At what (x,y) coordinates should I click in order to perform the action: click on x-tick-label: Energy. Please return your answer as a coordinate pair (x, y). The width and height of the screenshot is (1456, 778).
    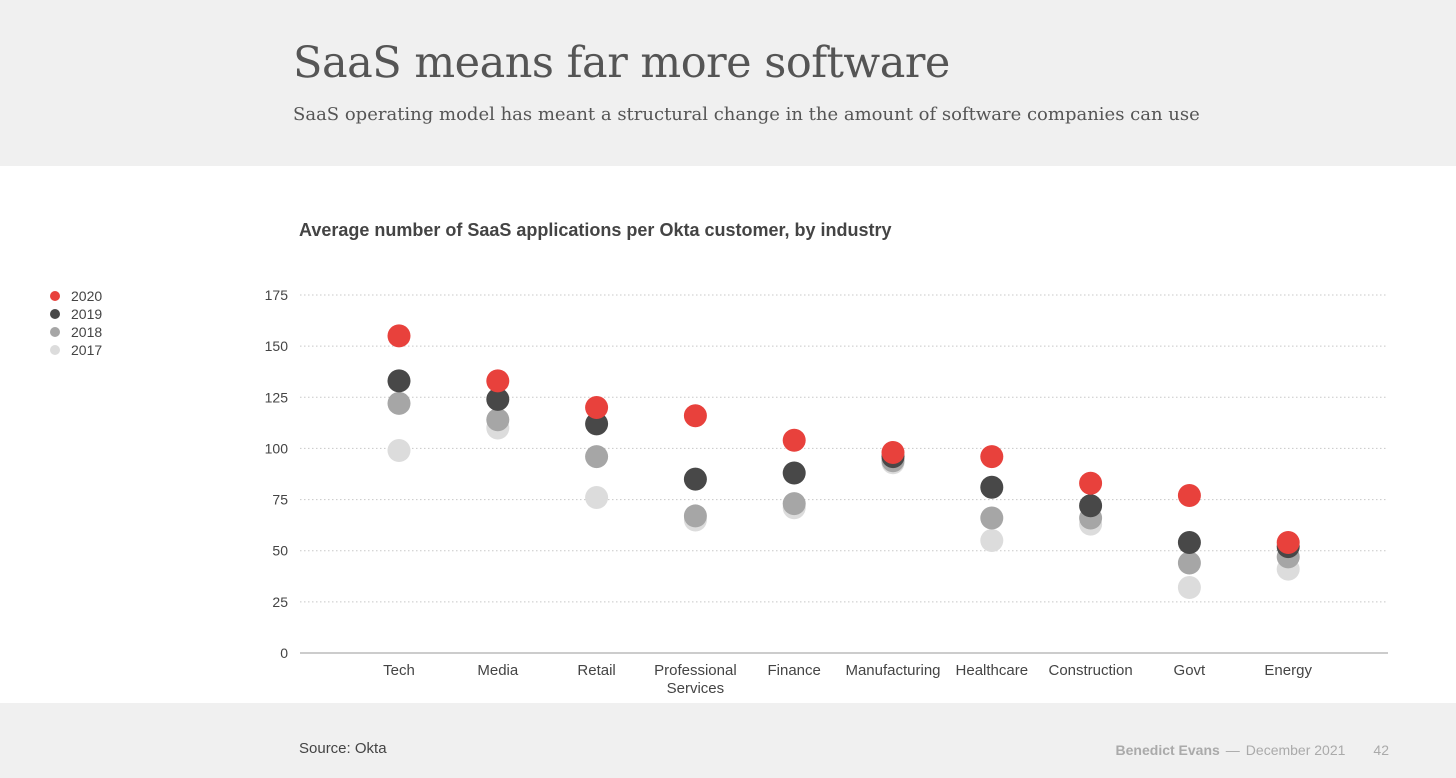
    Looking at the image, I should click on (1288, 670).